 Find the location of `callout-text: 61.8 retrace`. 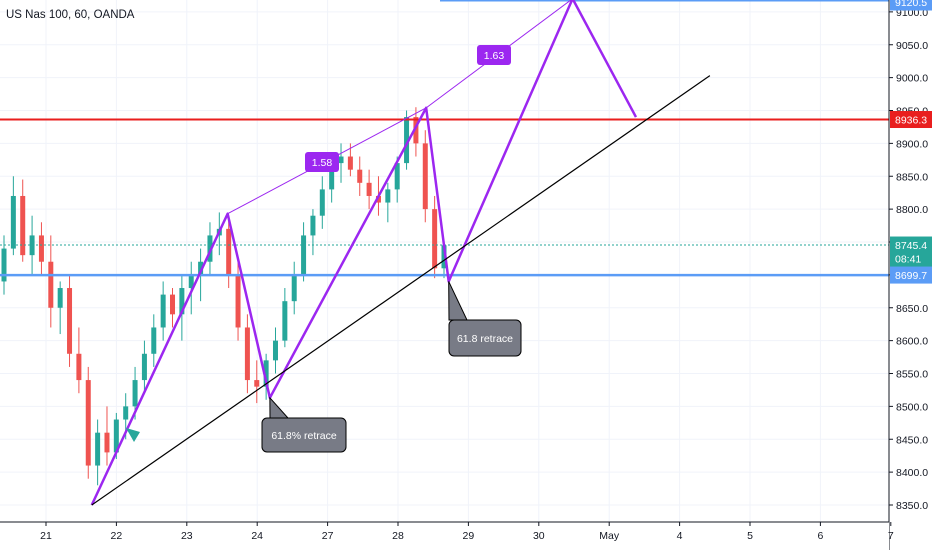

callout-text: 61.8 retrace is located at coordinates (485, 339).